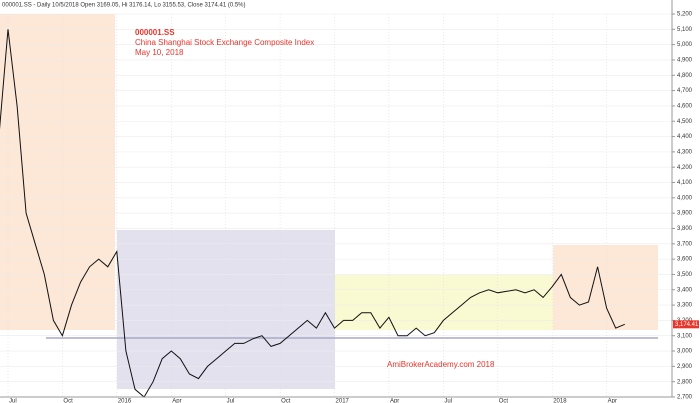 The width and height of the screenshot is (700, 403). What do you see at coordinates (685, 61) in the screenshot?
I see `y-tick-label: 4,900` at bounding box center [685, 61].